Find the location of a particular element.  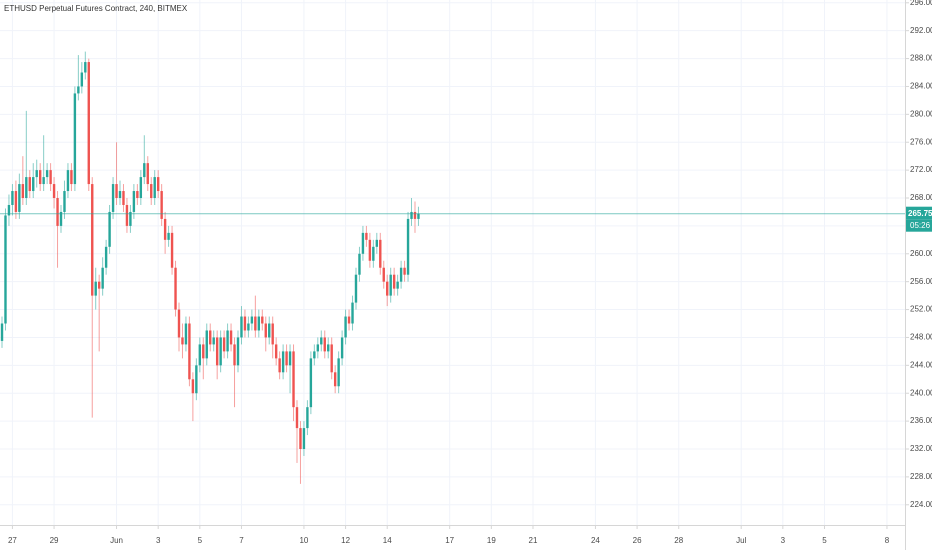

y-tick-label: 260.00 is located at coordinates (921, 253).